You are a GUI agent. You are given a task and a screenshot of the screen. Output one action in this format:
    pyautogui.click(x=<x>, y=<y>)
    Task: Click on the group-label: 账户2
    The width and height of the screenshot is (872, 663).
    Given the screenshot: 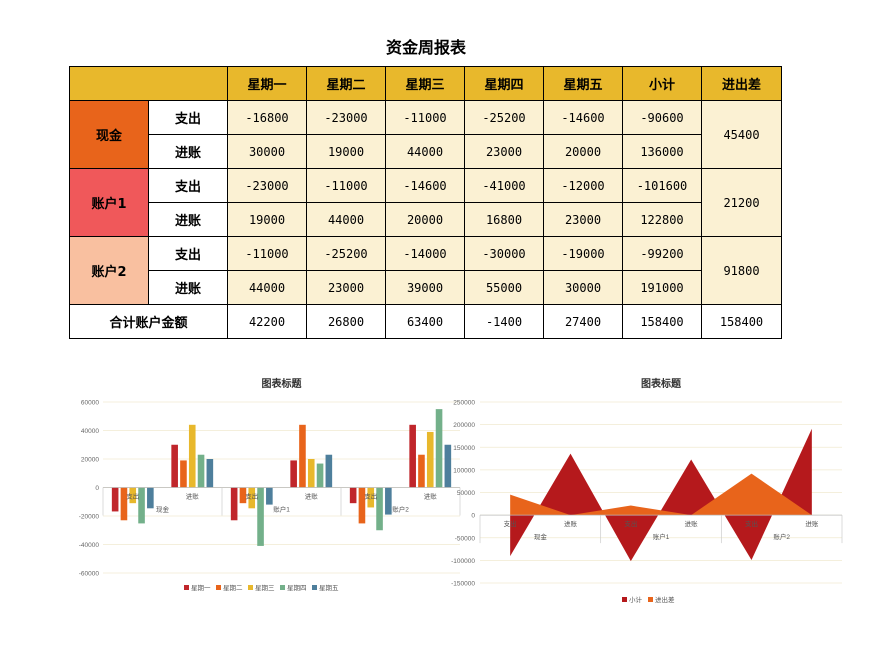 What is the action you would take?
    pyautogui.click(x=109, y=270)
    